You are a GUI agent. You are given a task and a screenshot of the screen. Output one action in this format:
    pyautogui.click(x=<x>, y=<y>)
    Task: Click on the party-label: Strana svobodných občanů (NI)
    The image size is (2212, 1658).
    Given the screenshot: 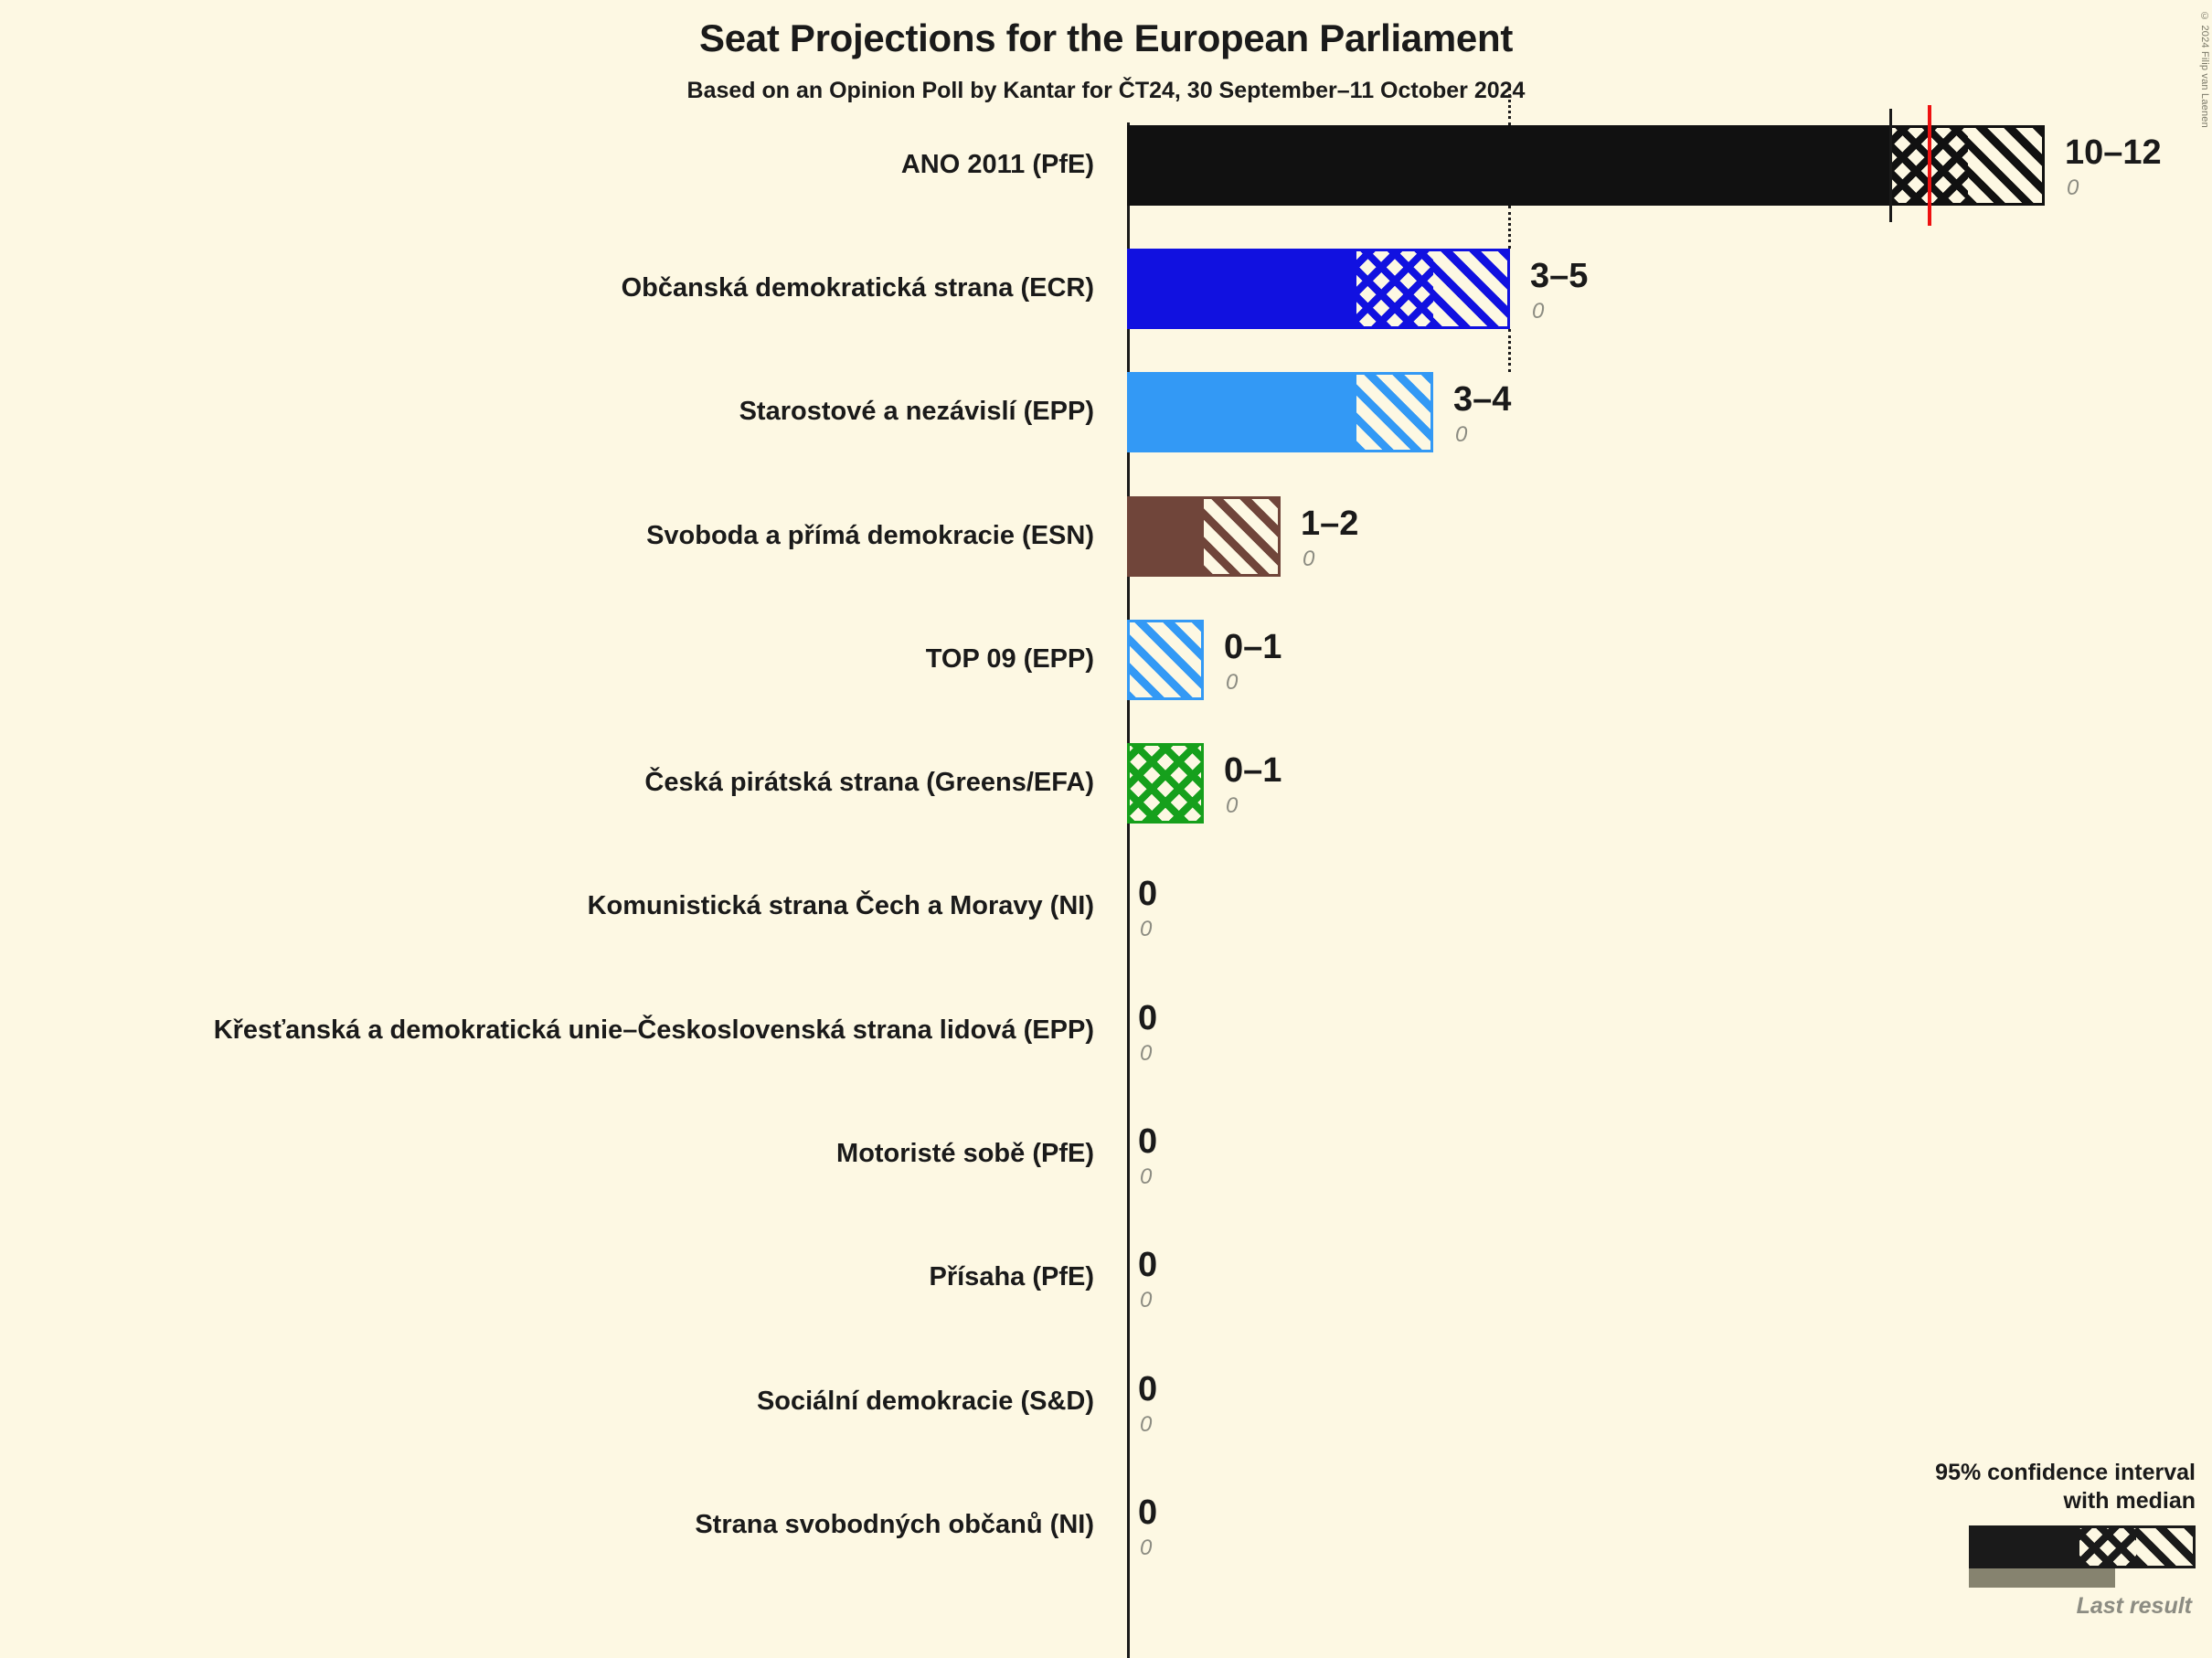 What is the action you would take?
    pyautogui.click(x=894, y=1524)
    